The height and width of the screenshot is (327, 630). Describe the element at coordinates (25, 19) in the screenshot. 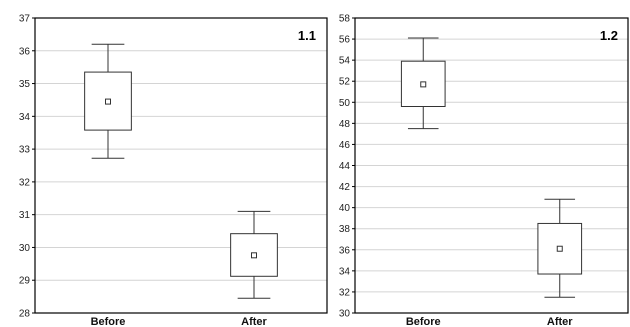

I see `y-tick-label: 37` at that location.